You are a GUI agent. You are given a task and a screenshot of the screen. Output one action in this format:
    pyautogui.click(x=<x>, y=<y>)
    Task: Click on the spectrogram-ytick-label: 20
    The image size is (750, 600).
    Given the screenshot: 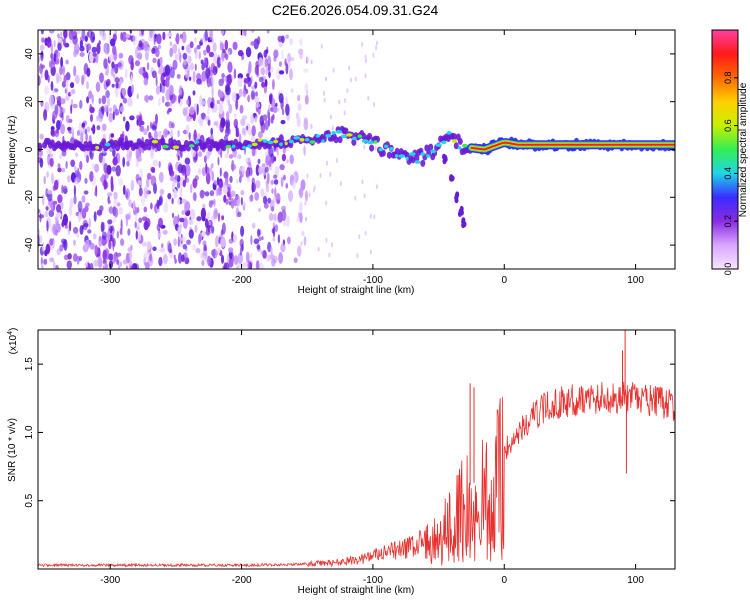 What is the action you would take?
    pyautogui.click(x=29, y=102)
    